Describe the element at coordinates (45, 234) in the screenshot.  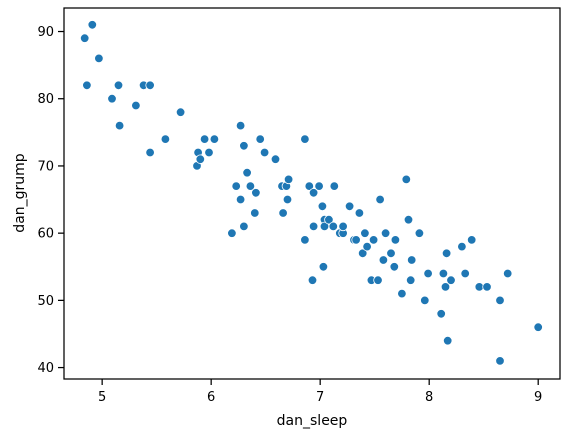
I see `y-tick-label: 60` at that location.